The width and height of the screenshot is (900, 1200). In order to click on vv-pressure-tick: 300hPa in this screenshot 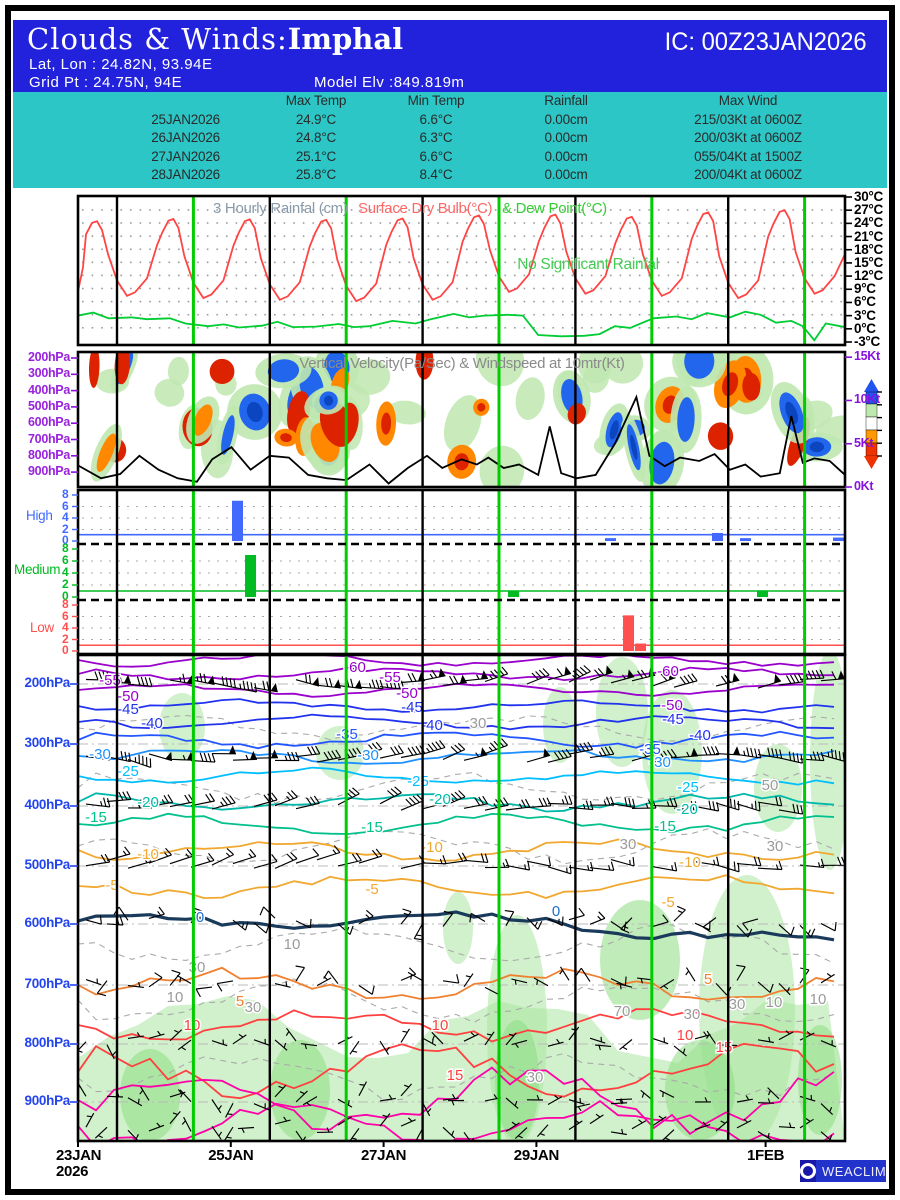, I will do `click(49, 373)`.